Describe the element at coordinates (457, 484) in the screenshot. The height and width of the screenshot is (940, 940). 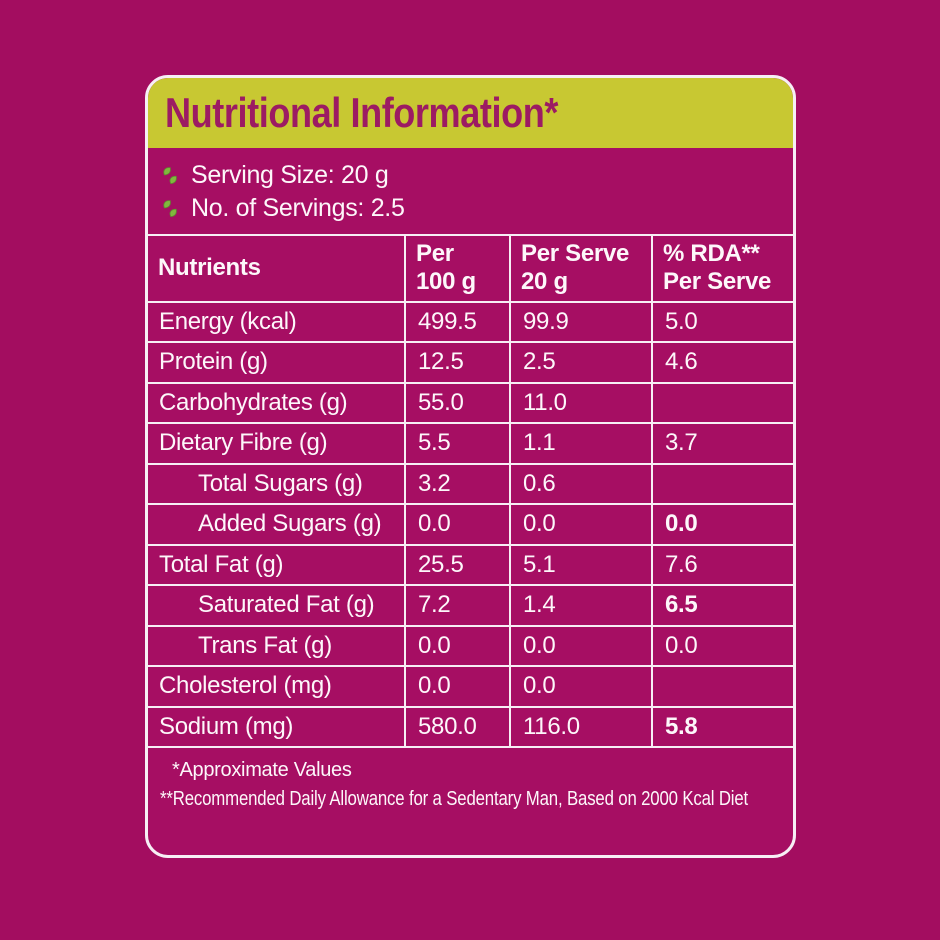
I see `per-100g-cell: 3.2` at that location.